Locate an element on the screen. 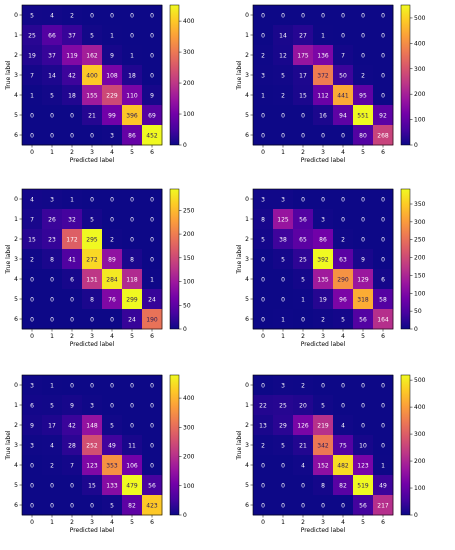 This screenshot has width=455, height=550. cell-value-label: 8 is located at coordinates (52, 260).